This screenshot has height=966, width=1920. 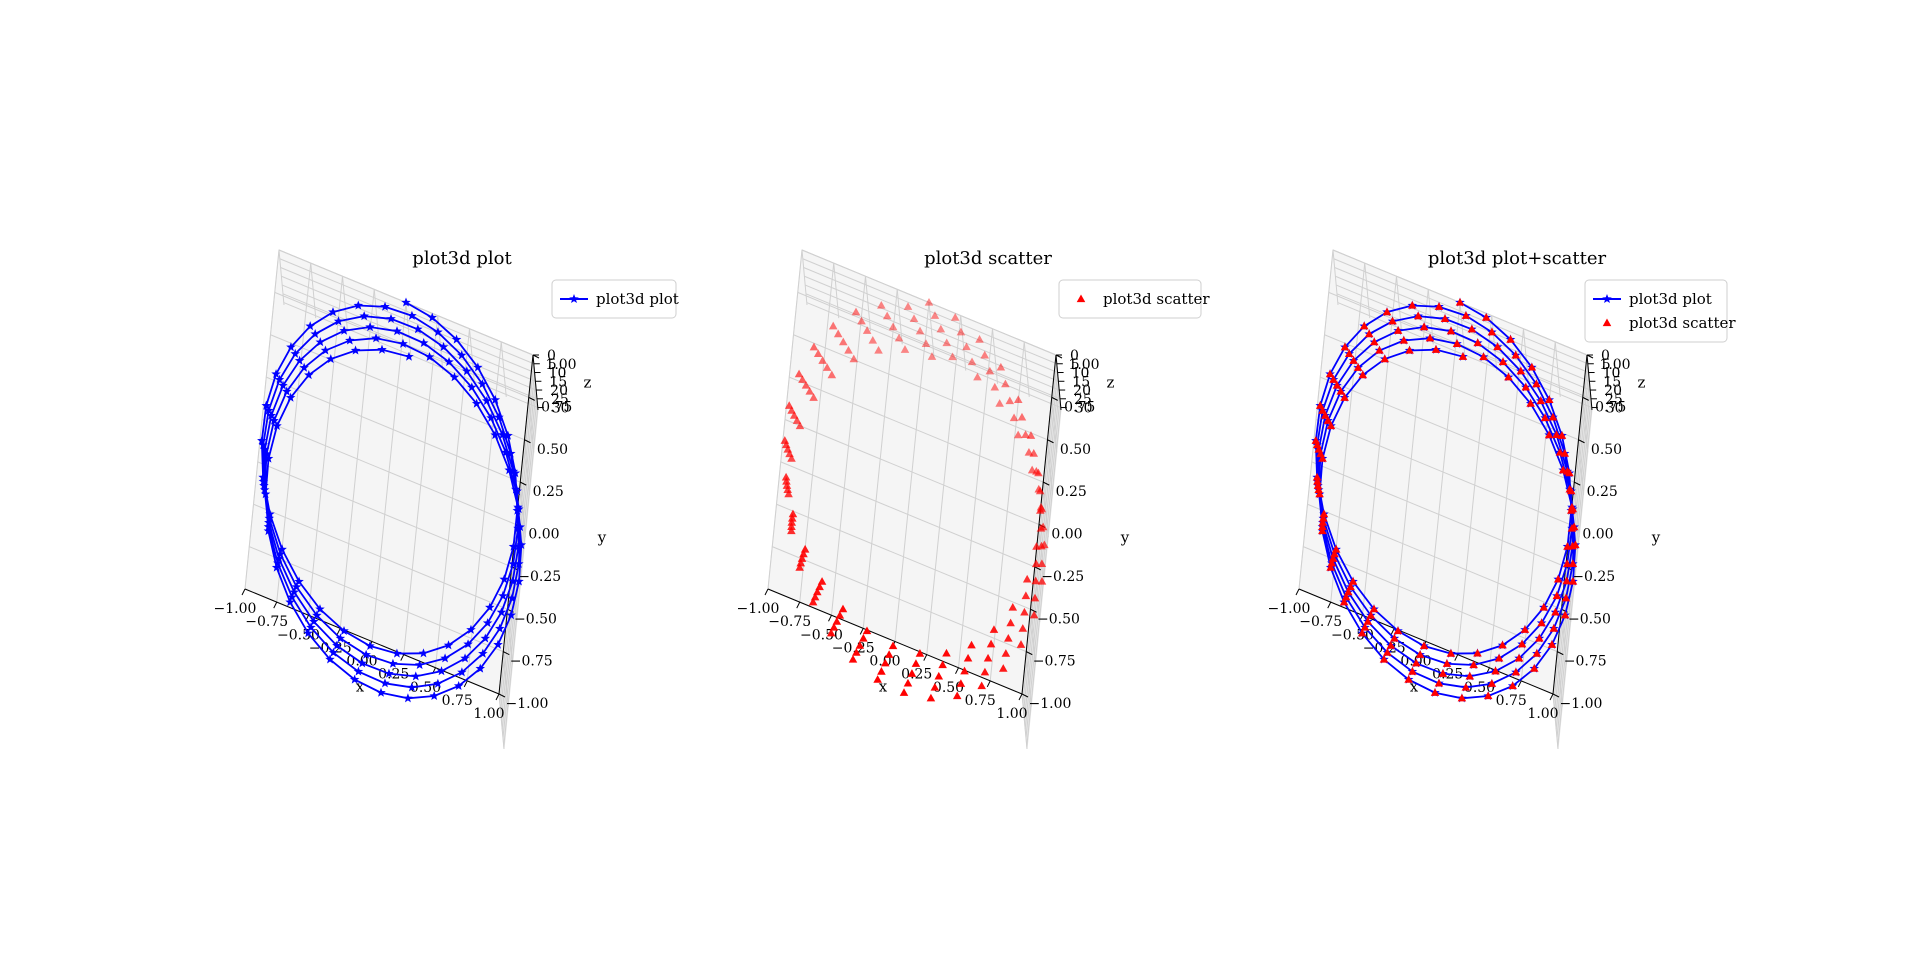 What do you see at coordinates (1084, 409) in the screenshot?
I see `z-tick-label: 30` at bounding box center [1084, 409].